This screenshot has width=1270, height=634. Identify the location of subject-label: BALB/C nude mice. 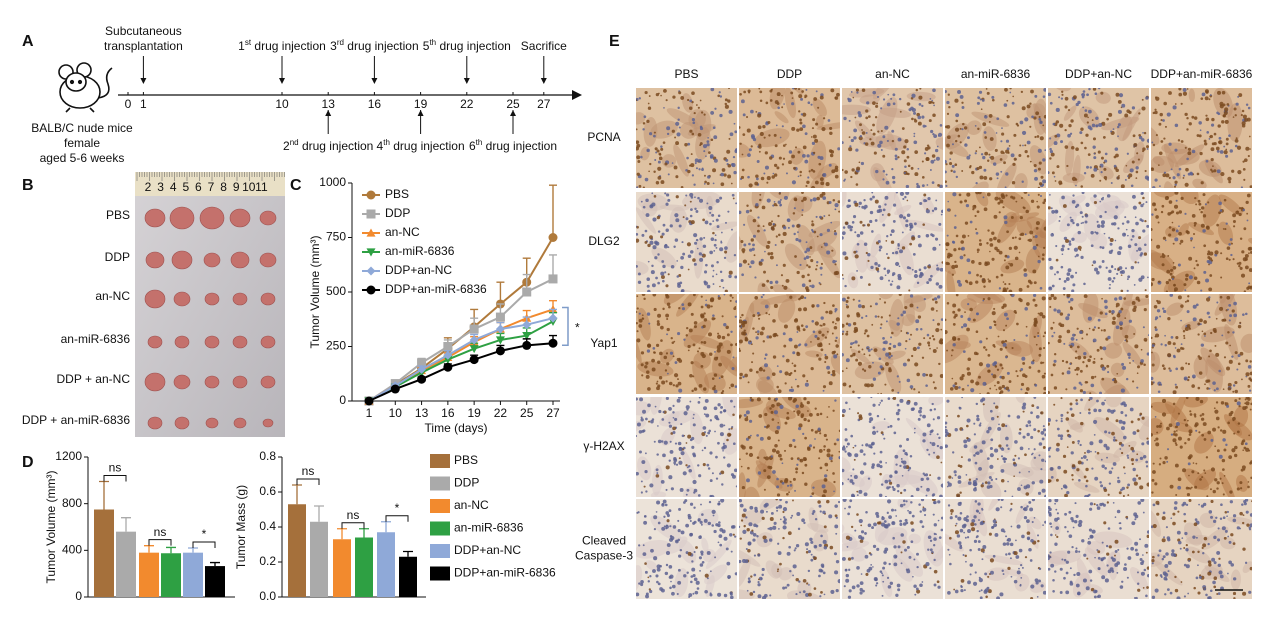
(82, 128).